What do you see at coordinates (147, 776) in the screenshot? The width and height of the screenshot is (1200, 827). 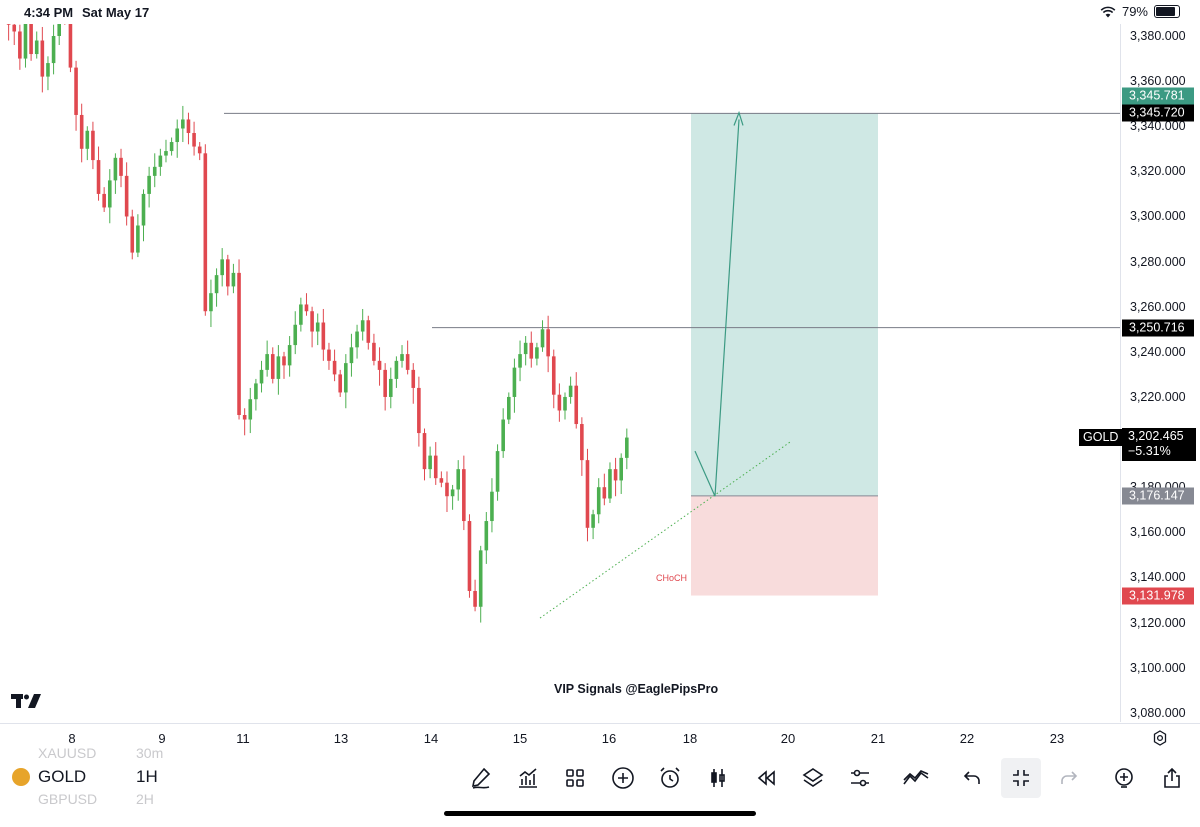 I see `interval-selector: 1H` at bounding box center [147, 776].